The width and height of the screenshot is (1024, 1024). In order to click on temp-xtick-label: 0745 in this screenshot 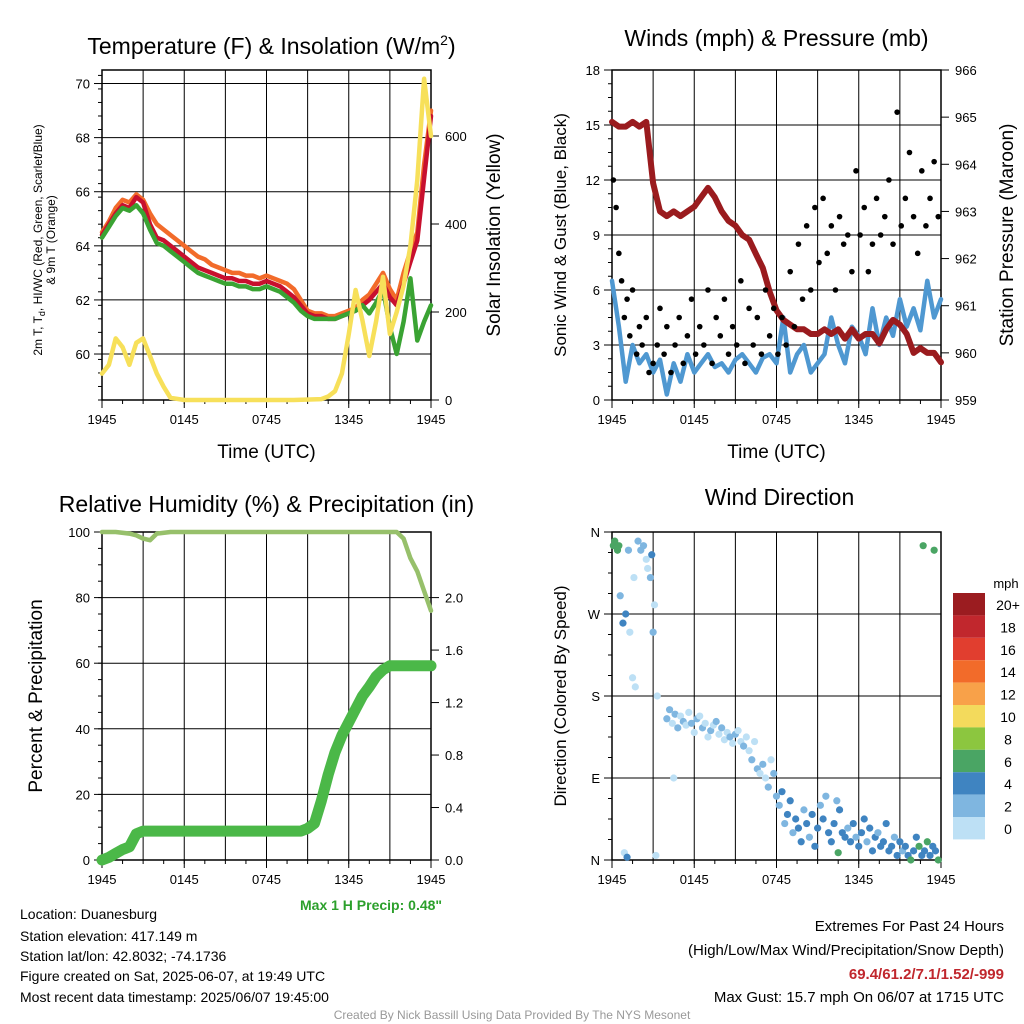, I will do `click(266, 419)`.